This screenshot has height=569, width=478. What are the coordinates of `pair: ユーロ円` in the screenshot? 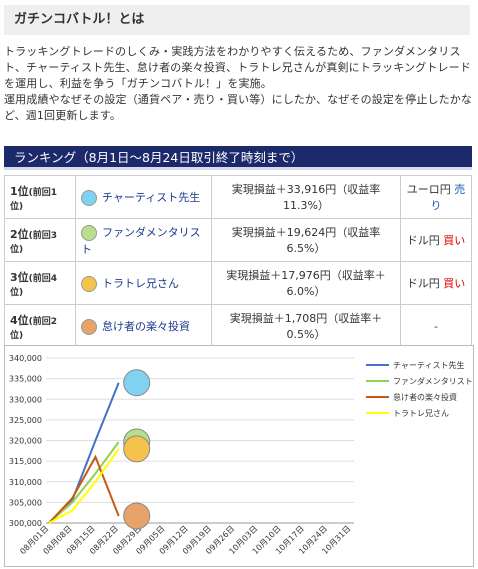 It's located at (428, 189).